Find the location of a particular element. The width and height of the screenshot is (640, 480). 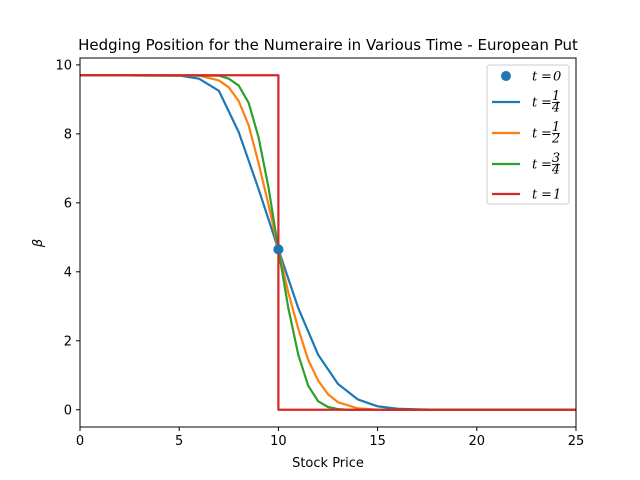

legend-value: 1 is located at coordinates (557, 195).